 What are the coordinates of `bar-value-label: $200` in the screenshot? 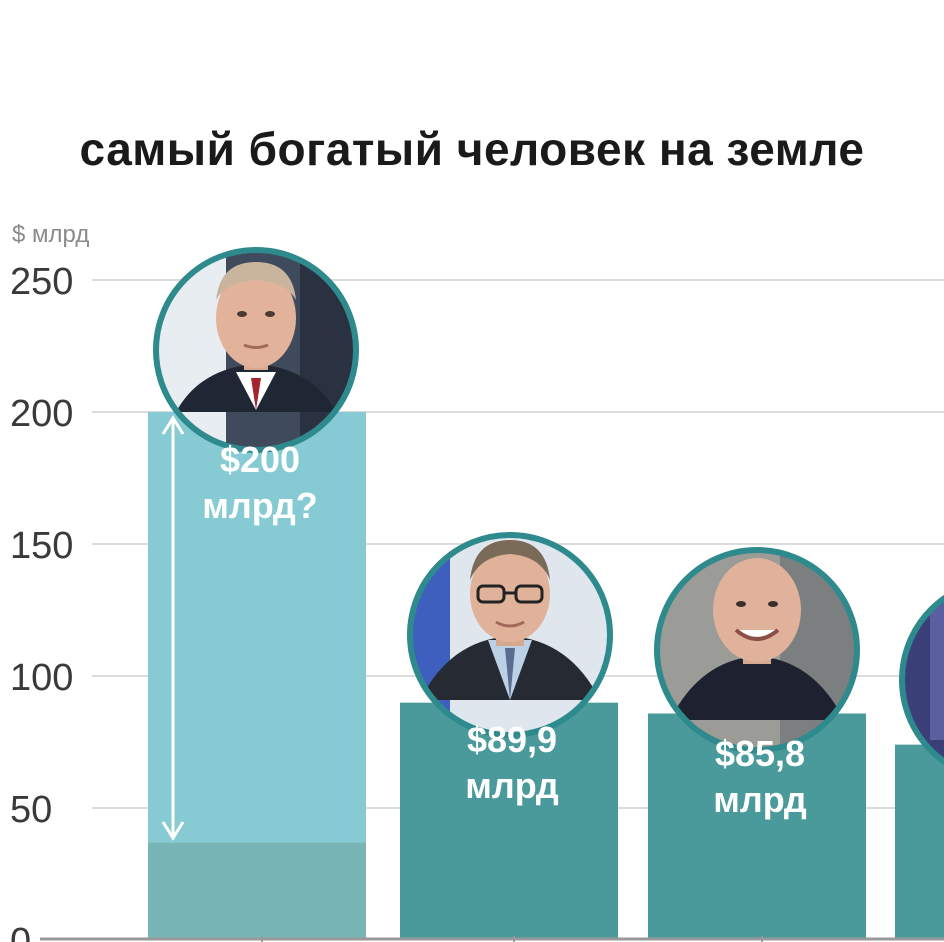 It's located at (260, 459).